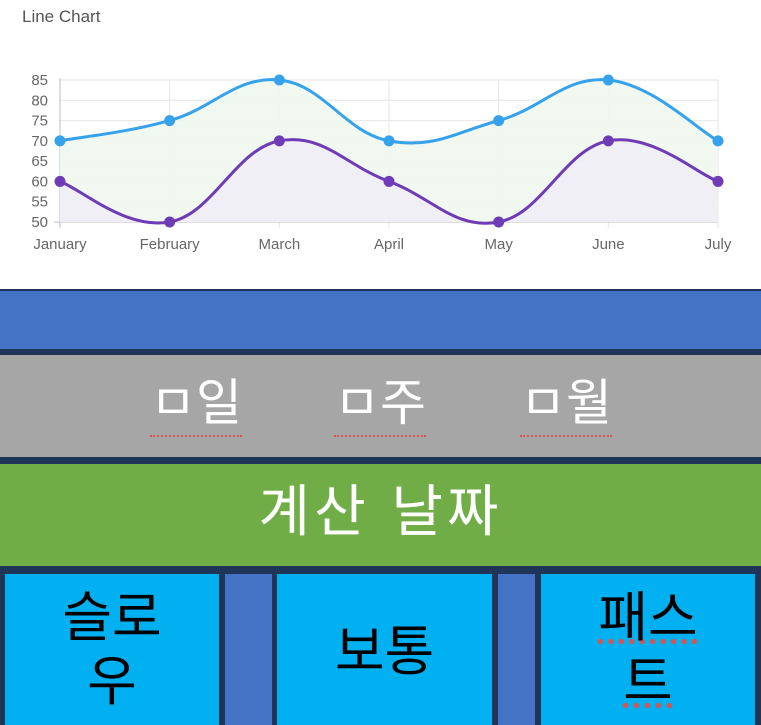  Describe the element at coordinates (170, 244) in the screenshot. I see `x-tick-label: February` at that location.